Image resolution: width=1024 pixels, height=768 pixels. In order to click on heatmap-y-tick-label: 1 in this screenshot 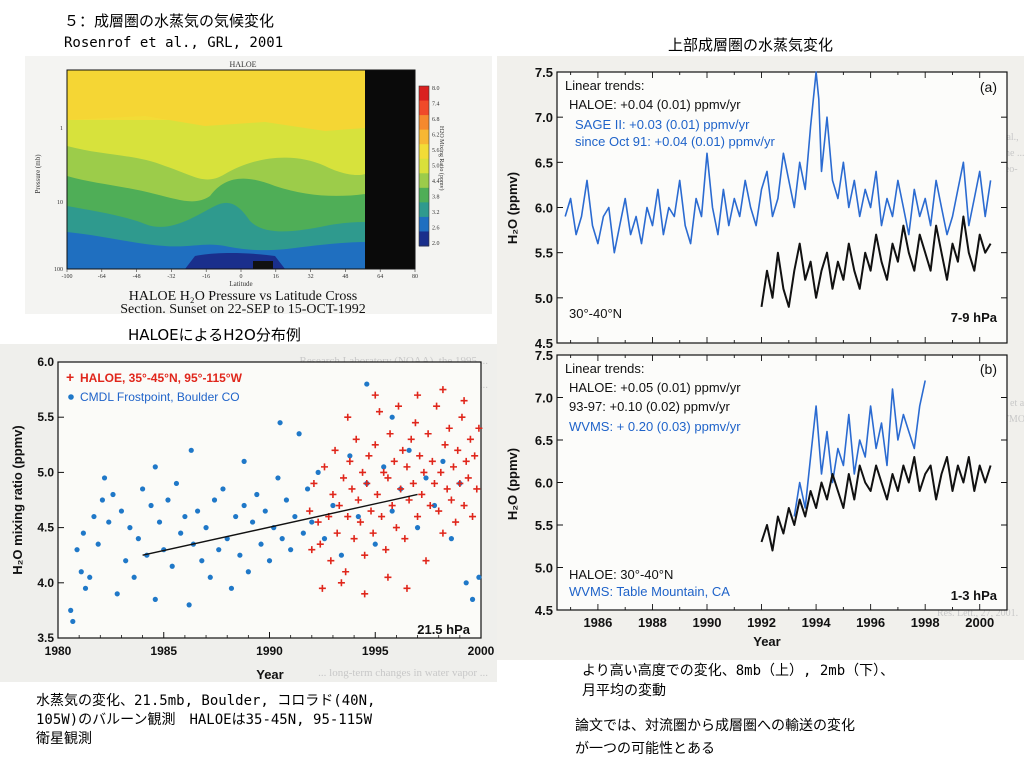, I will do `click(61, 129)`.